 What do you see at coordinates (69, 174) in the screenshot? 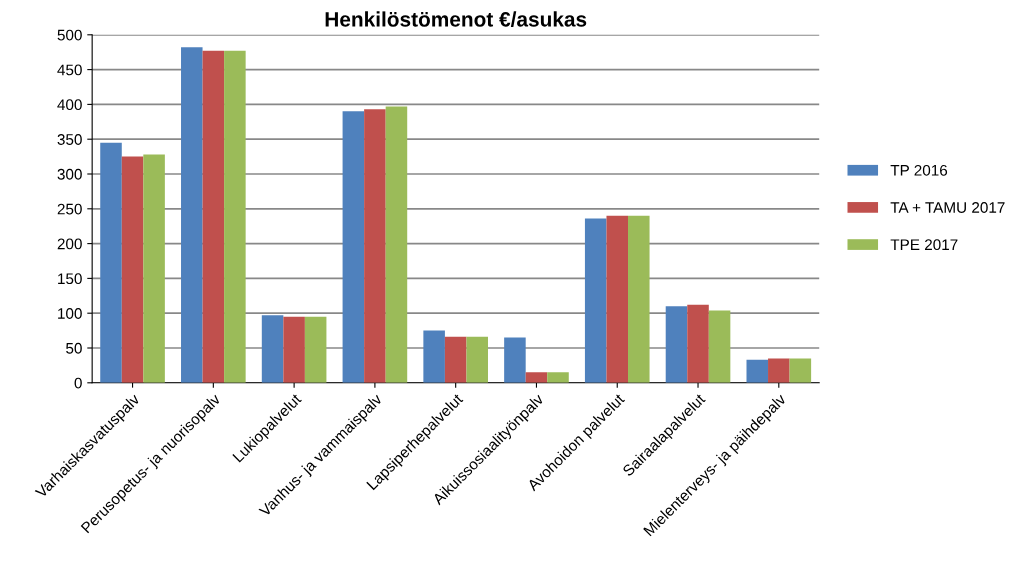
I see `y-tick-label: 300` at bounding box center [69, 174].